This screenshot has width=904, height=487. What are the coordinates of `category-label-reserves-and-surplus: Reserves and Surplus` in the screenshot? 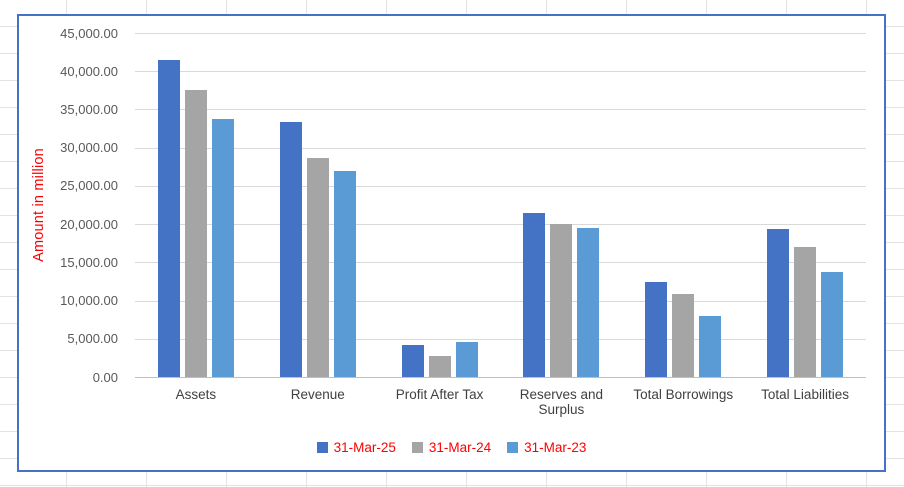 It's located at (561, 402).